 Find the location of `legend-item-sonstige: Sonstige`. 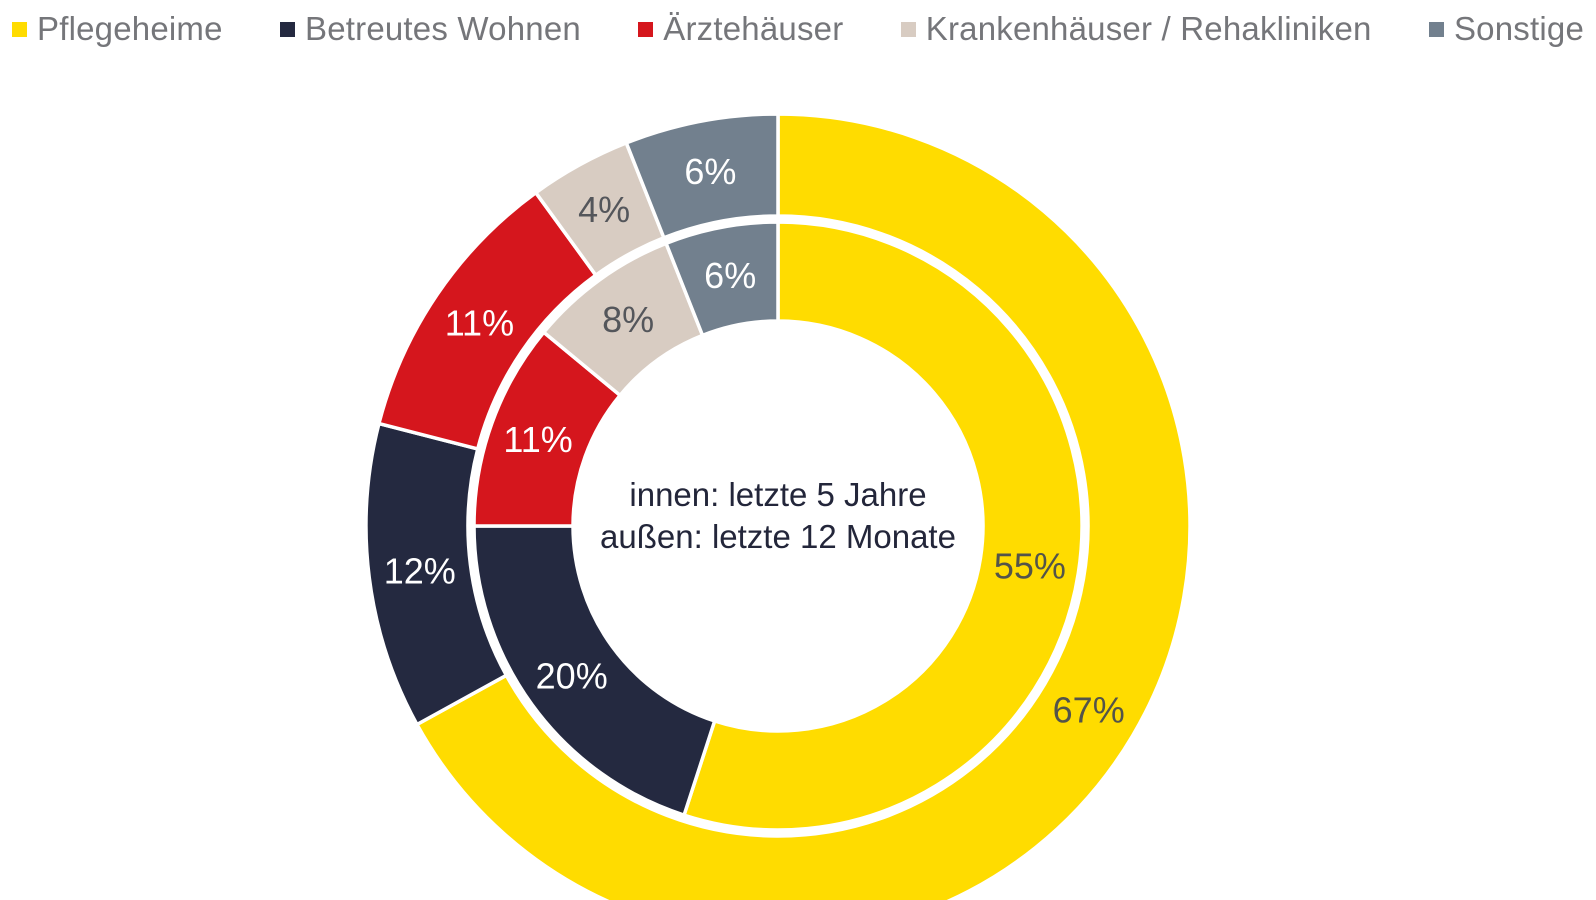

legend-item-sonstige: Sonstige is located at coordinates (1506, 29).